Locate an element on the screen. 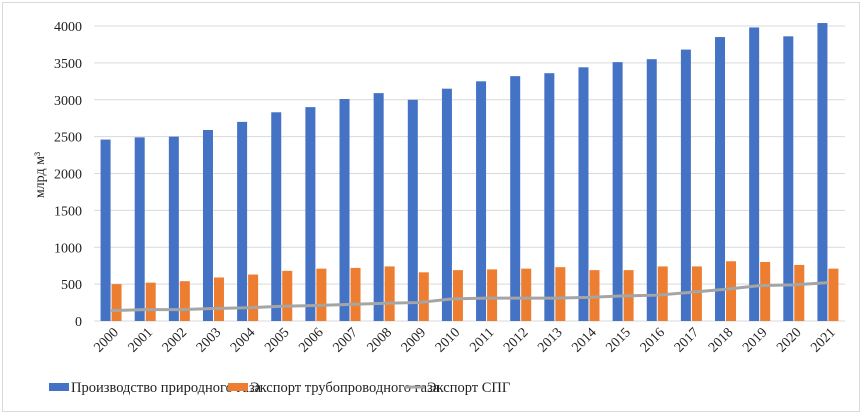 Image resolution: width=864 pixels, height=417 pixels. x-tick-label: 2011 is located at coordinates (482, 340).